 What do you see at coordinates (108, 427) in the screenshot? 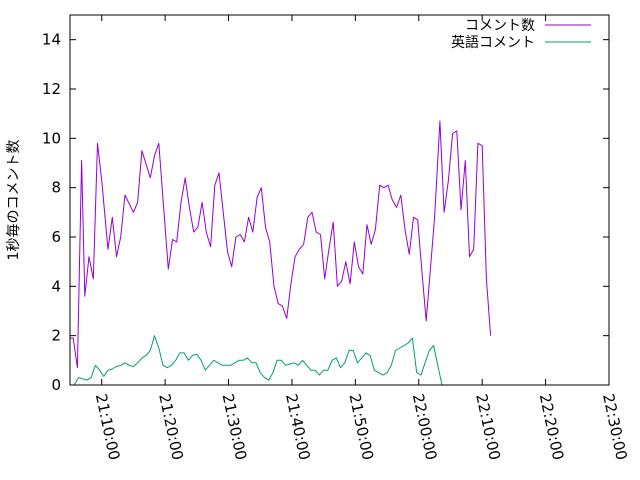
I see `x-tick-label: 21:10:00` at bounding box center [108, 427].